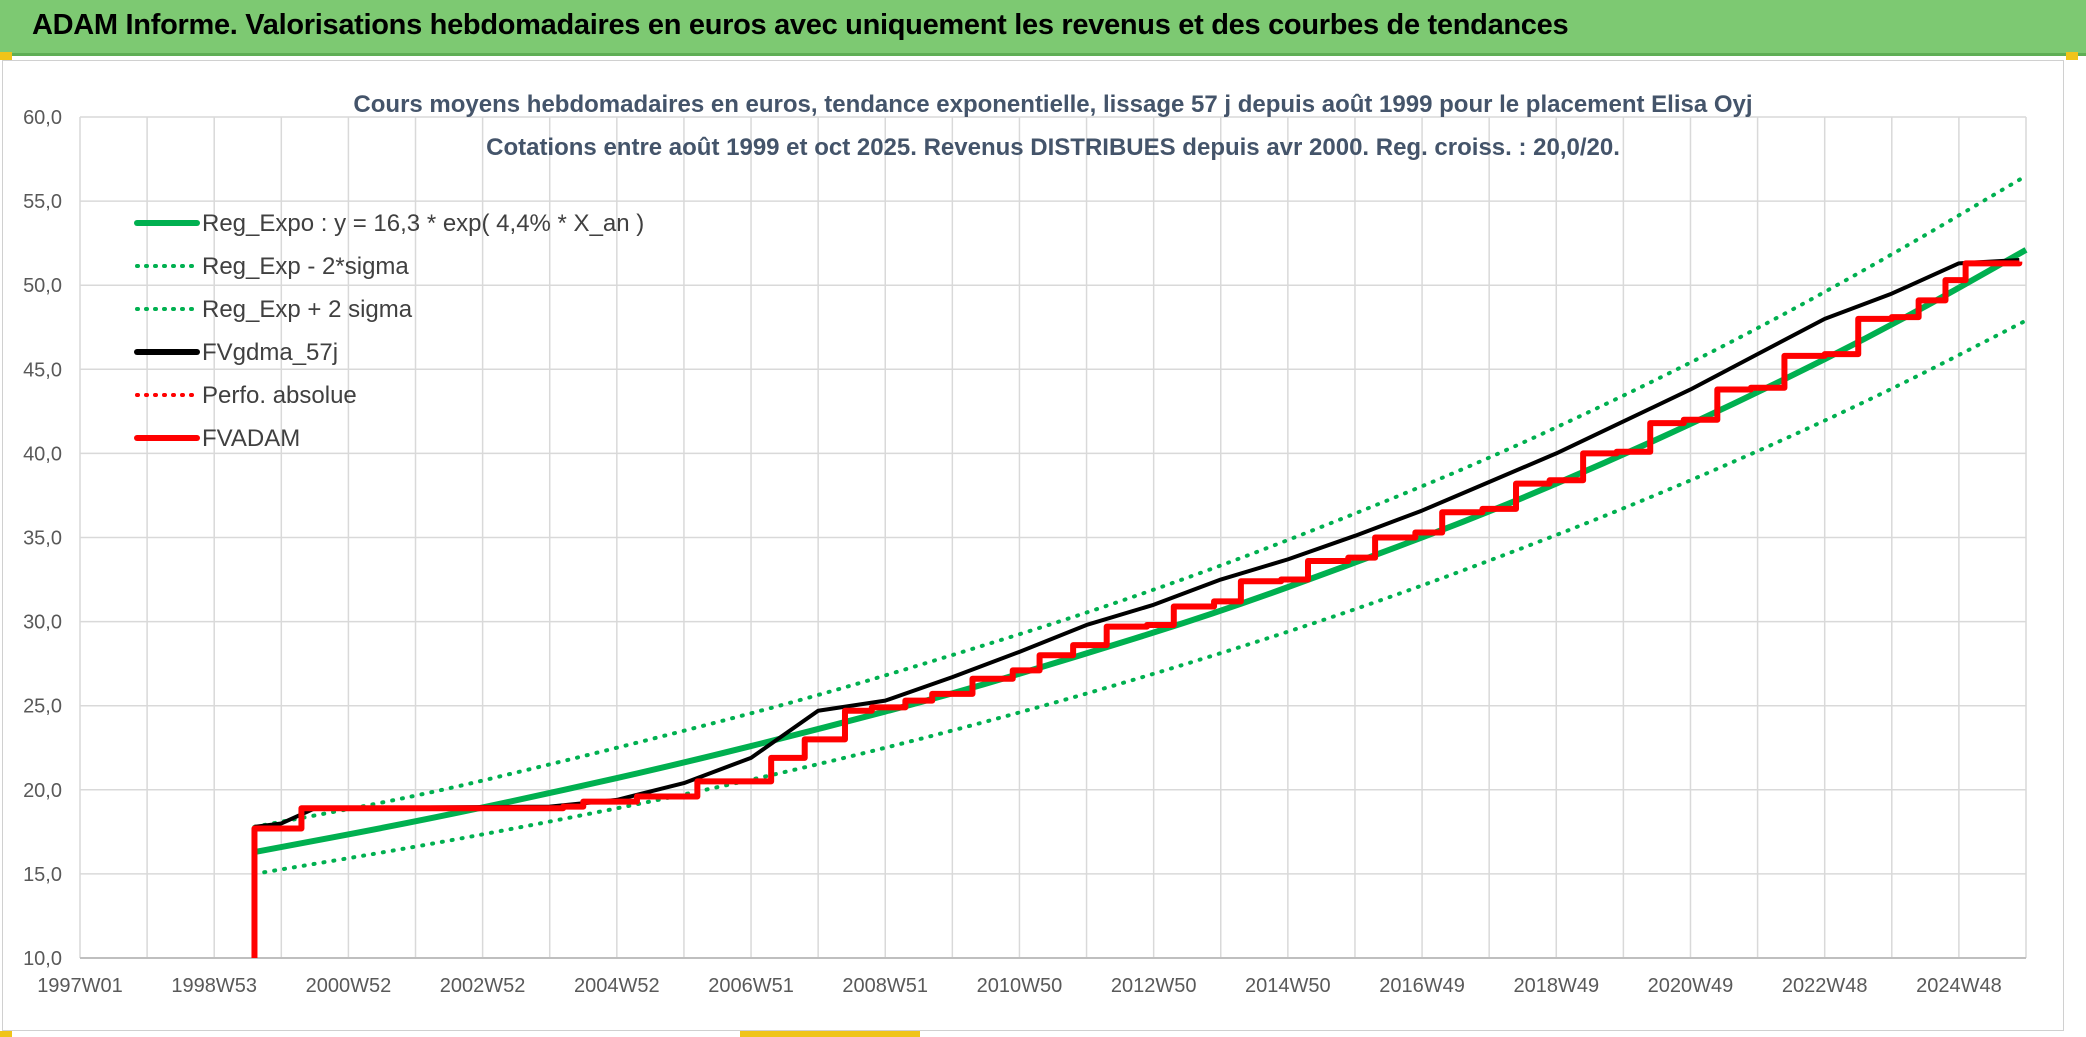  I want to click on x-tick-label: 2000W52, so click(349, 986).